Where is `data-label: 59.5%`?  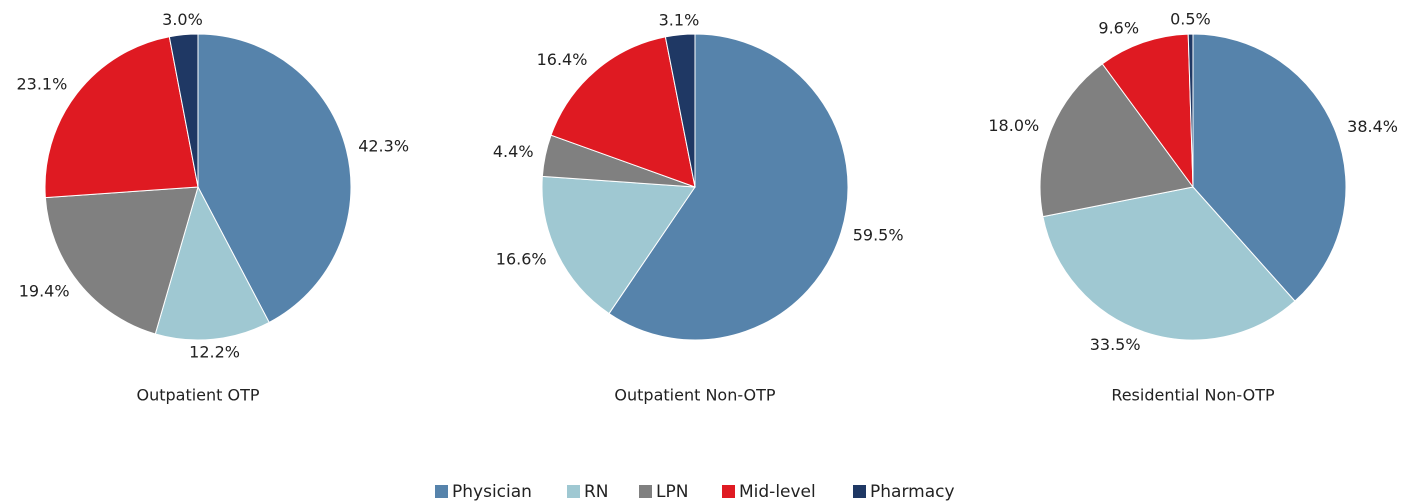 data-label: 59.5% is located at coordinates (878, 235).